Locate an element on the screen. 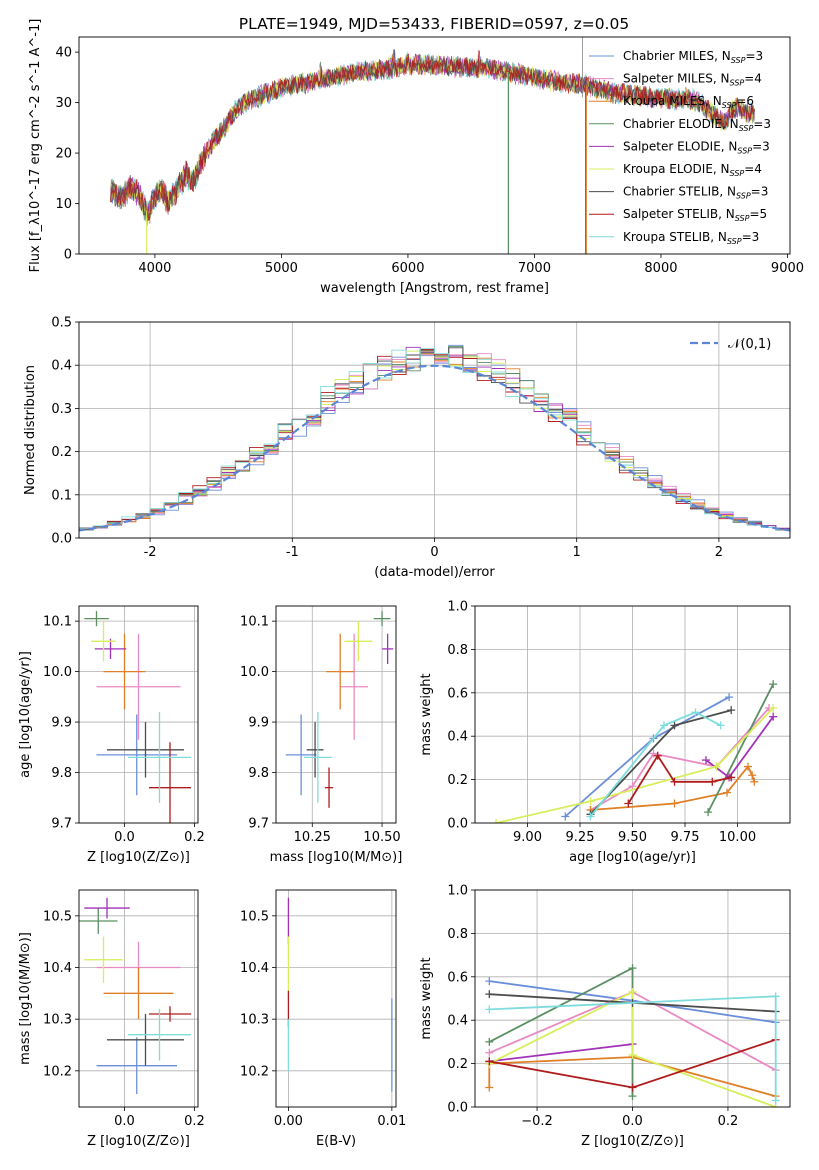  x-tick-label: 0.01 is located at coordinates (391, 1121).